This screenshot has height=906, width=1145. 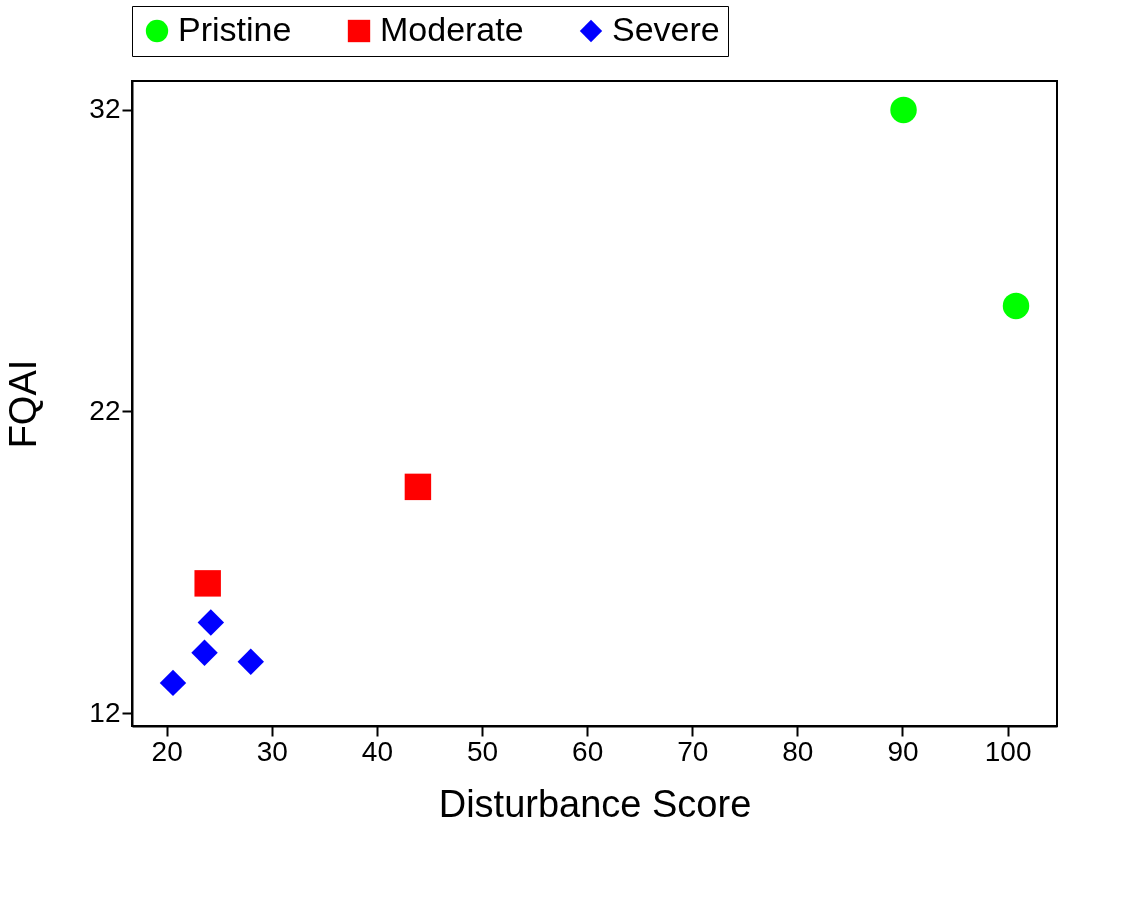 What do you see at coordinates (1008, 751) in the screenshot?
I see `x-tick-label: 100` at bounding box center [1008, 751].